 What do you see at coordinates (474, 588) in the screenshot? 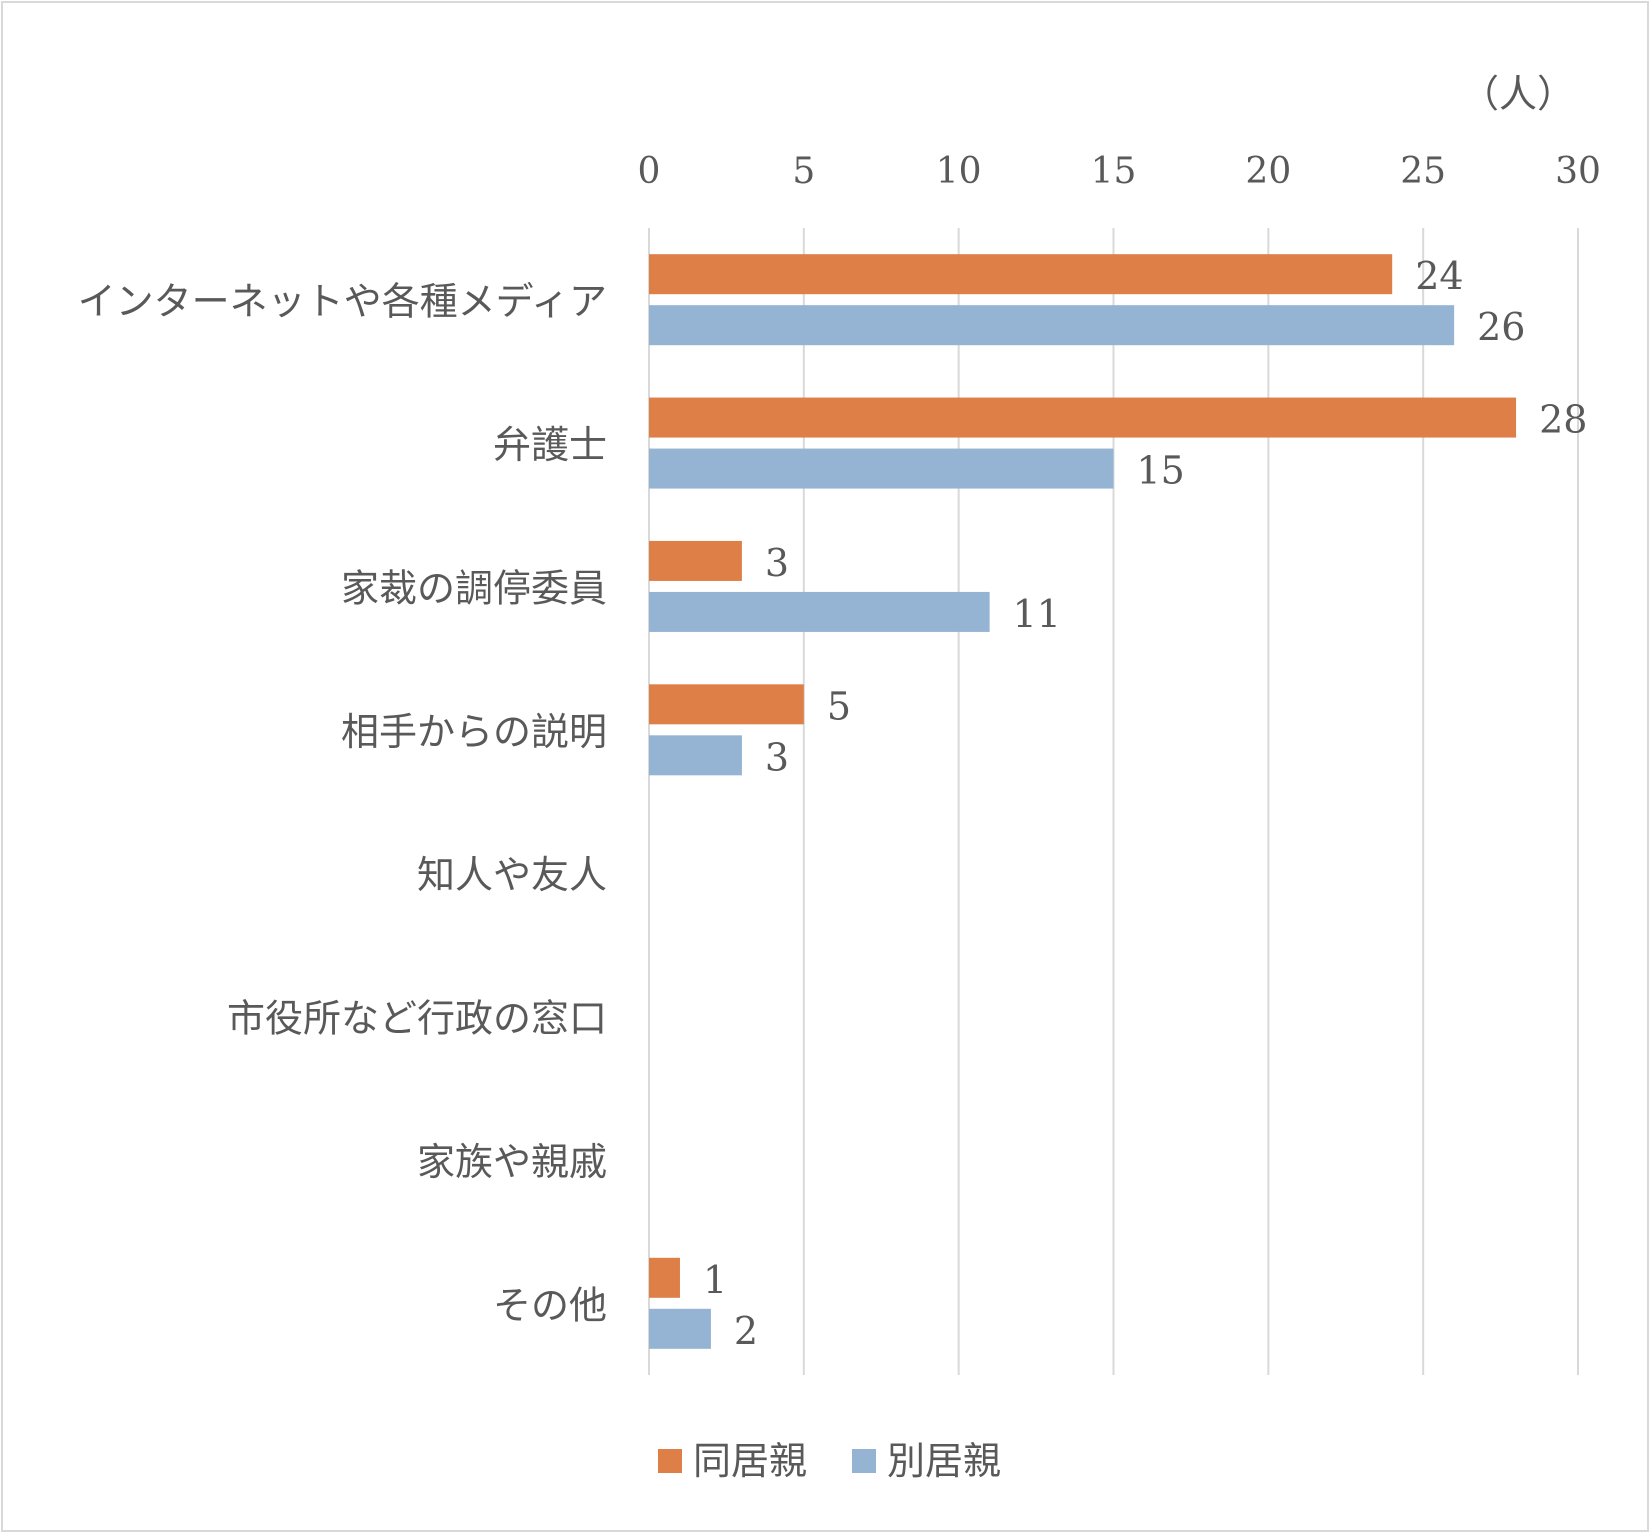
I see `category-label: 家裁の調停委員` at bounding box center [474, 588].